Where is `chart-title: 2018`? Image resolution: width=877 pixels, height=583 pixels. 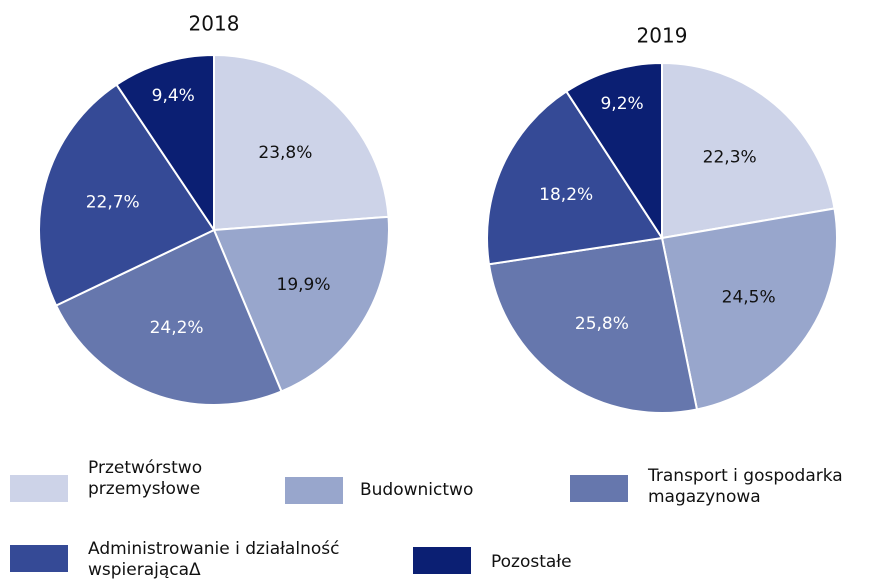
chart-title: 2018 is located at coordinates (214, 24).